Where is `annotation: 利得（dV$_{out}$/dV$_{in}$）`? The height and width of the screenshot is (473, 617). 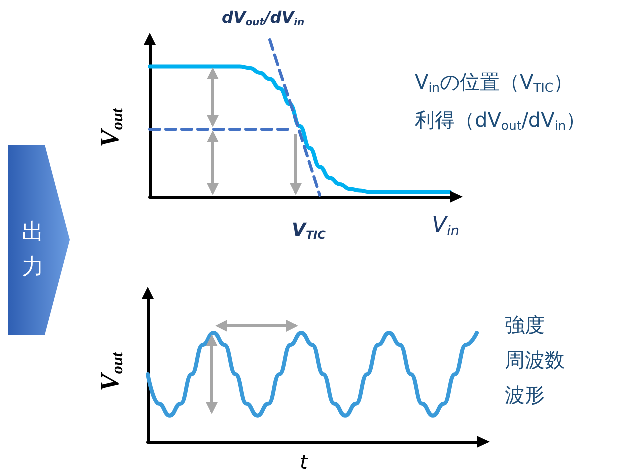 annotation: 利得（dV$_{out}$/dV$_{in}$） is located at coordinates (500, 121).